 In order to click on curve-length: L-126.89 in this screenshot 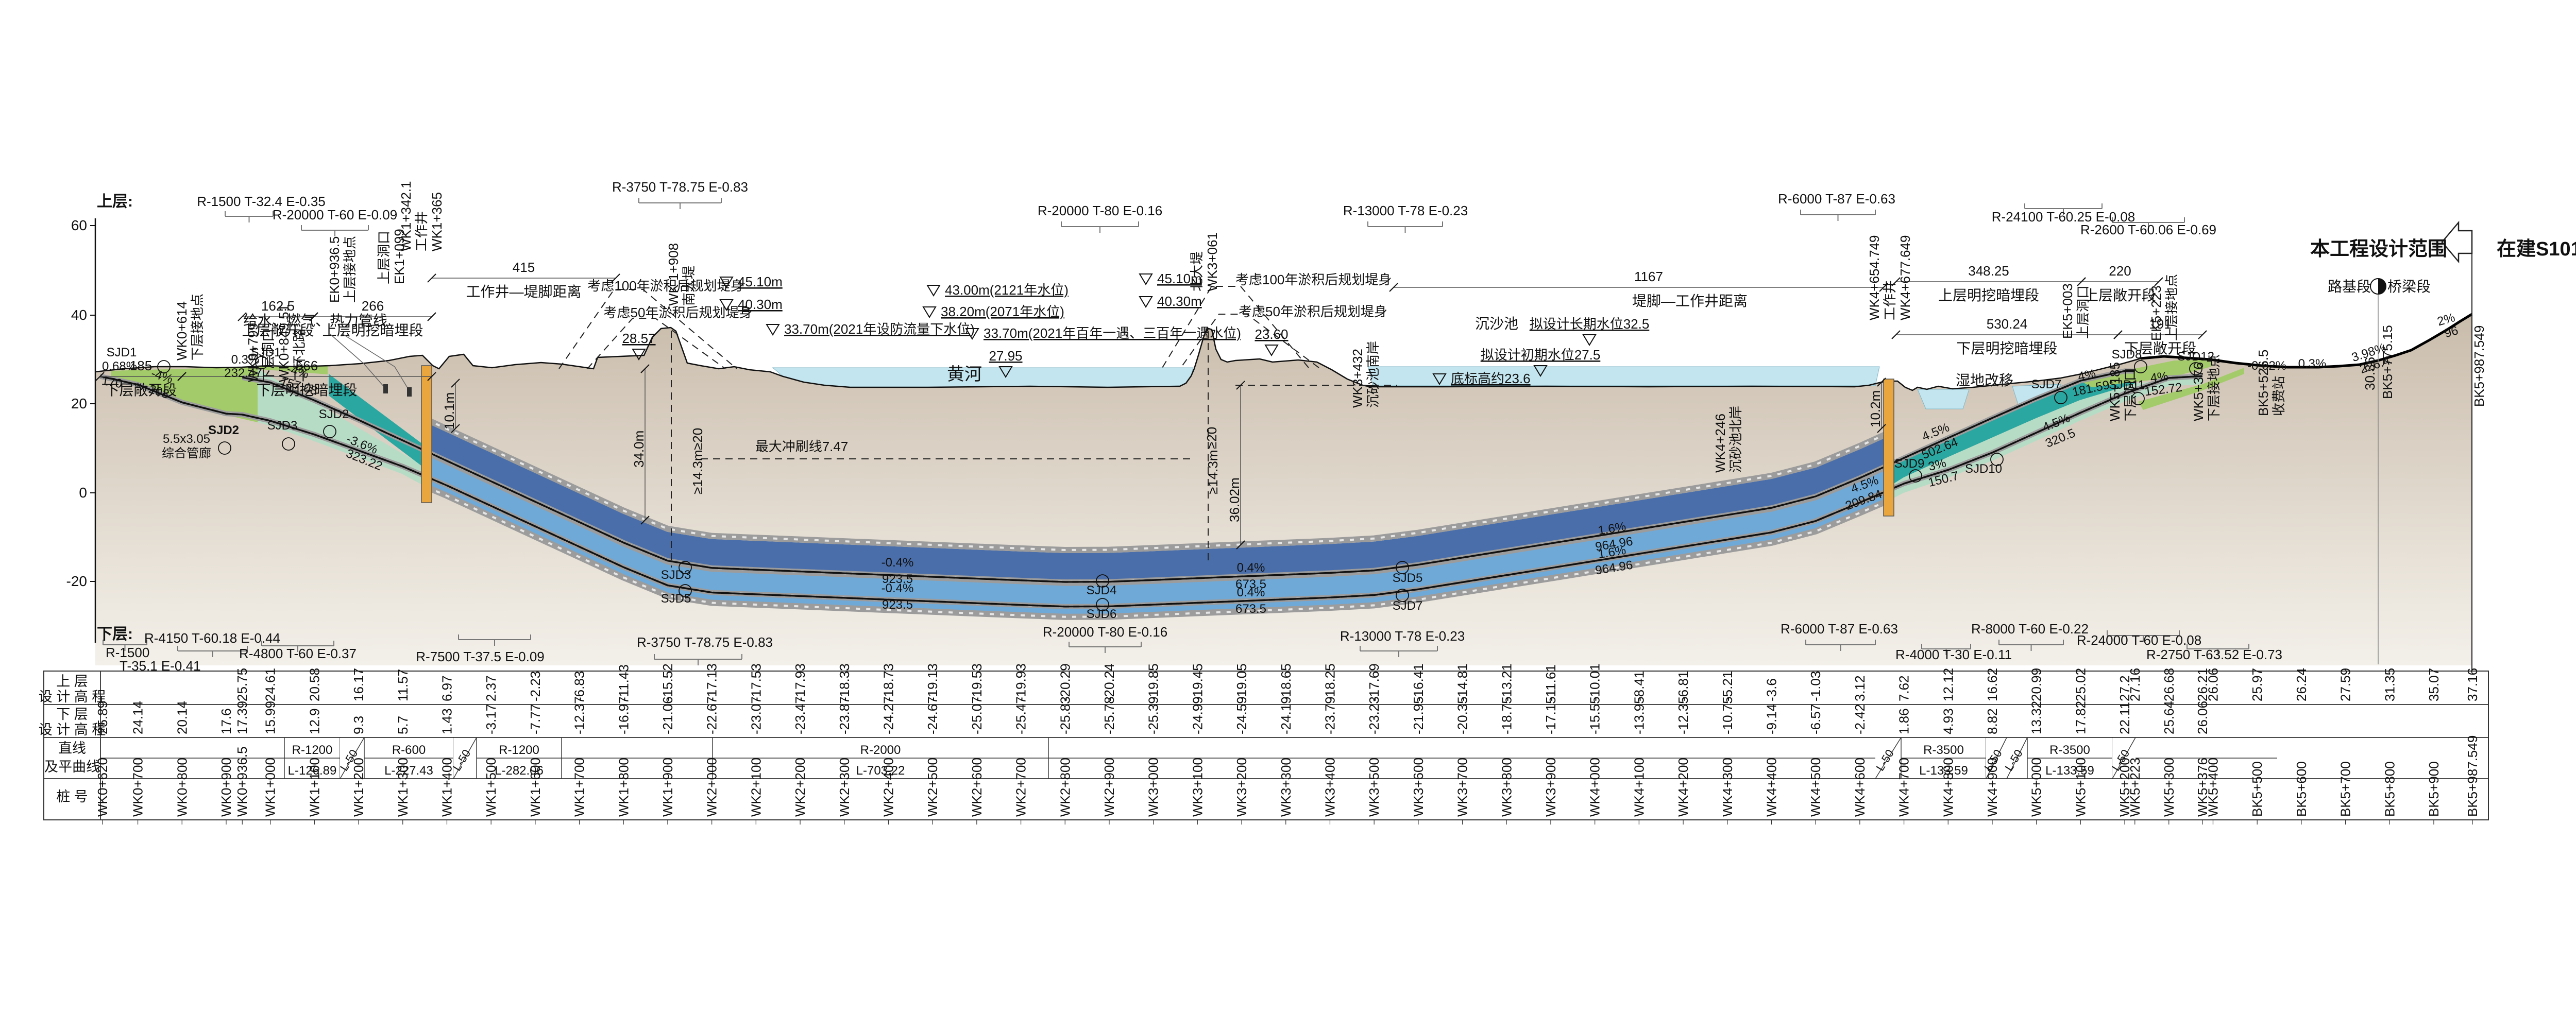, I will do `click(312, 771)`.